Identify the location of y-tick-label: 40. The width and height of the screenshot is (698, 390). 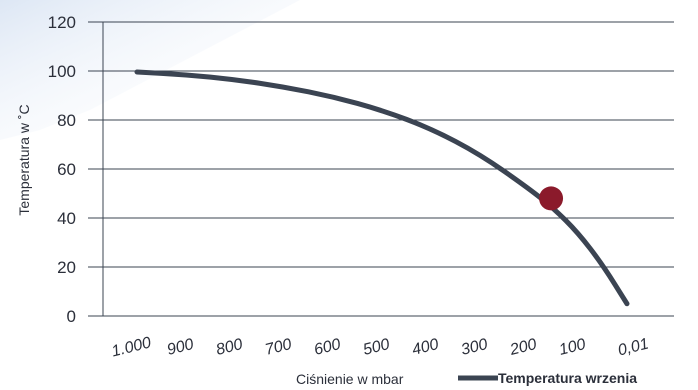
(66, 218).